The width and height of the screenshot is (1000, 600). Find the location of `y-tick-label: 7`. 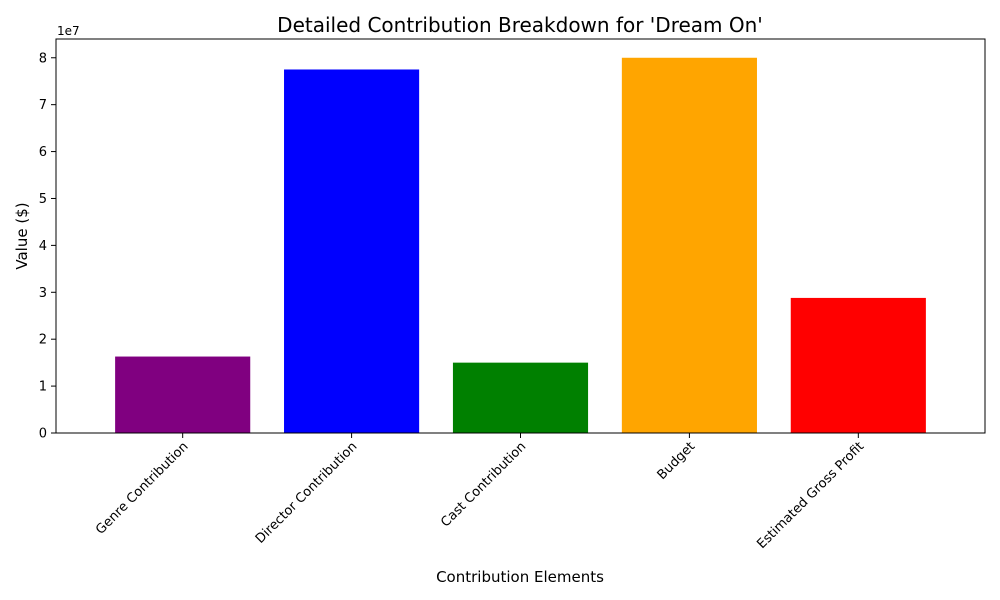

y-tick-label: 7 is located at coordinates (43, 105).